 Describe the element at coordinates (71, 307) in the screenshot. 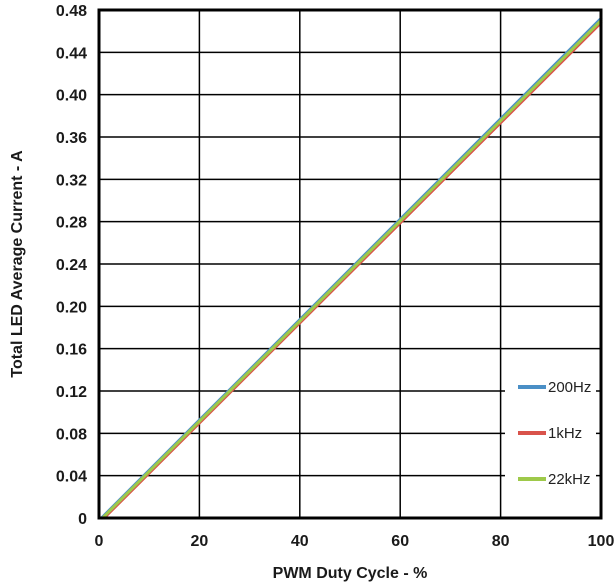

I see `y-tick-label: 0.20` at that location.